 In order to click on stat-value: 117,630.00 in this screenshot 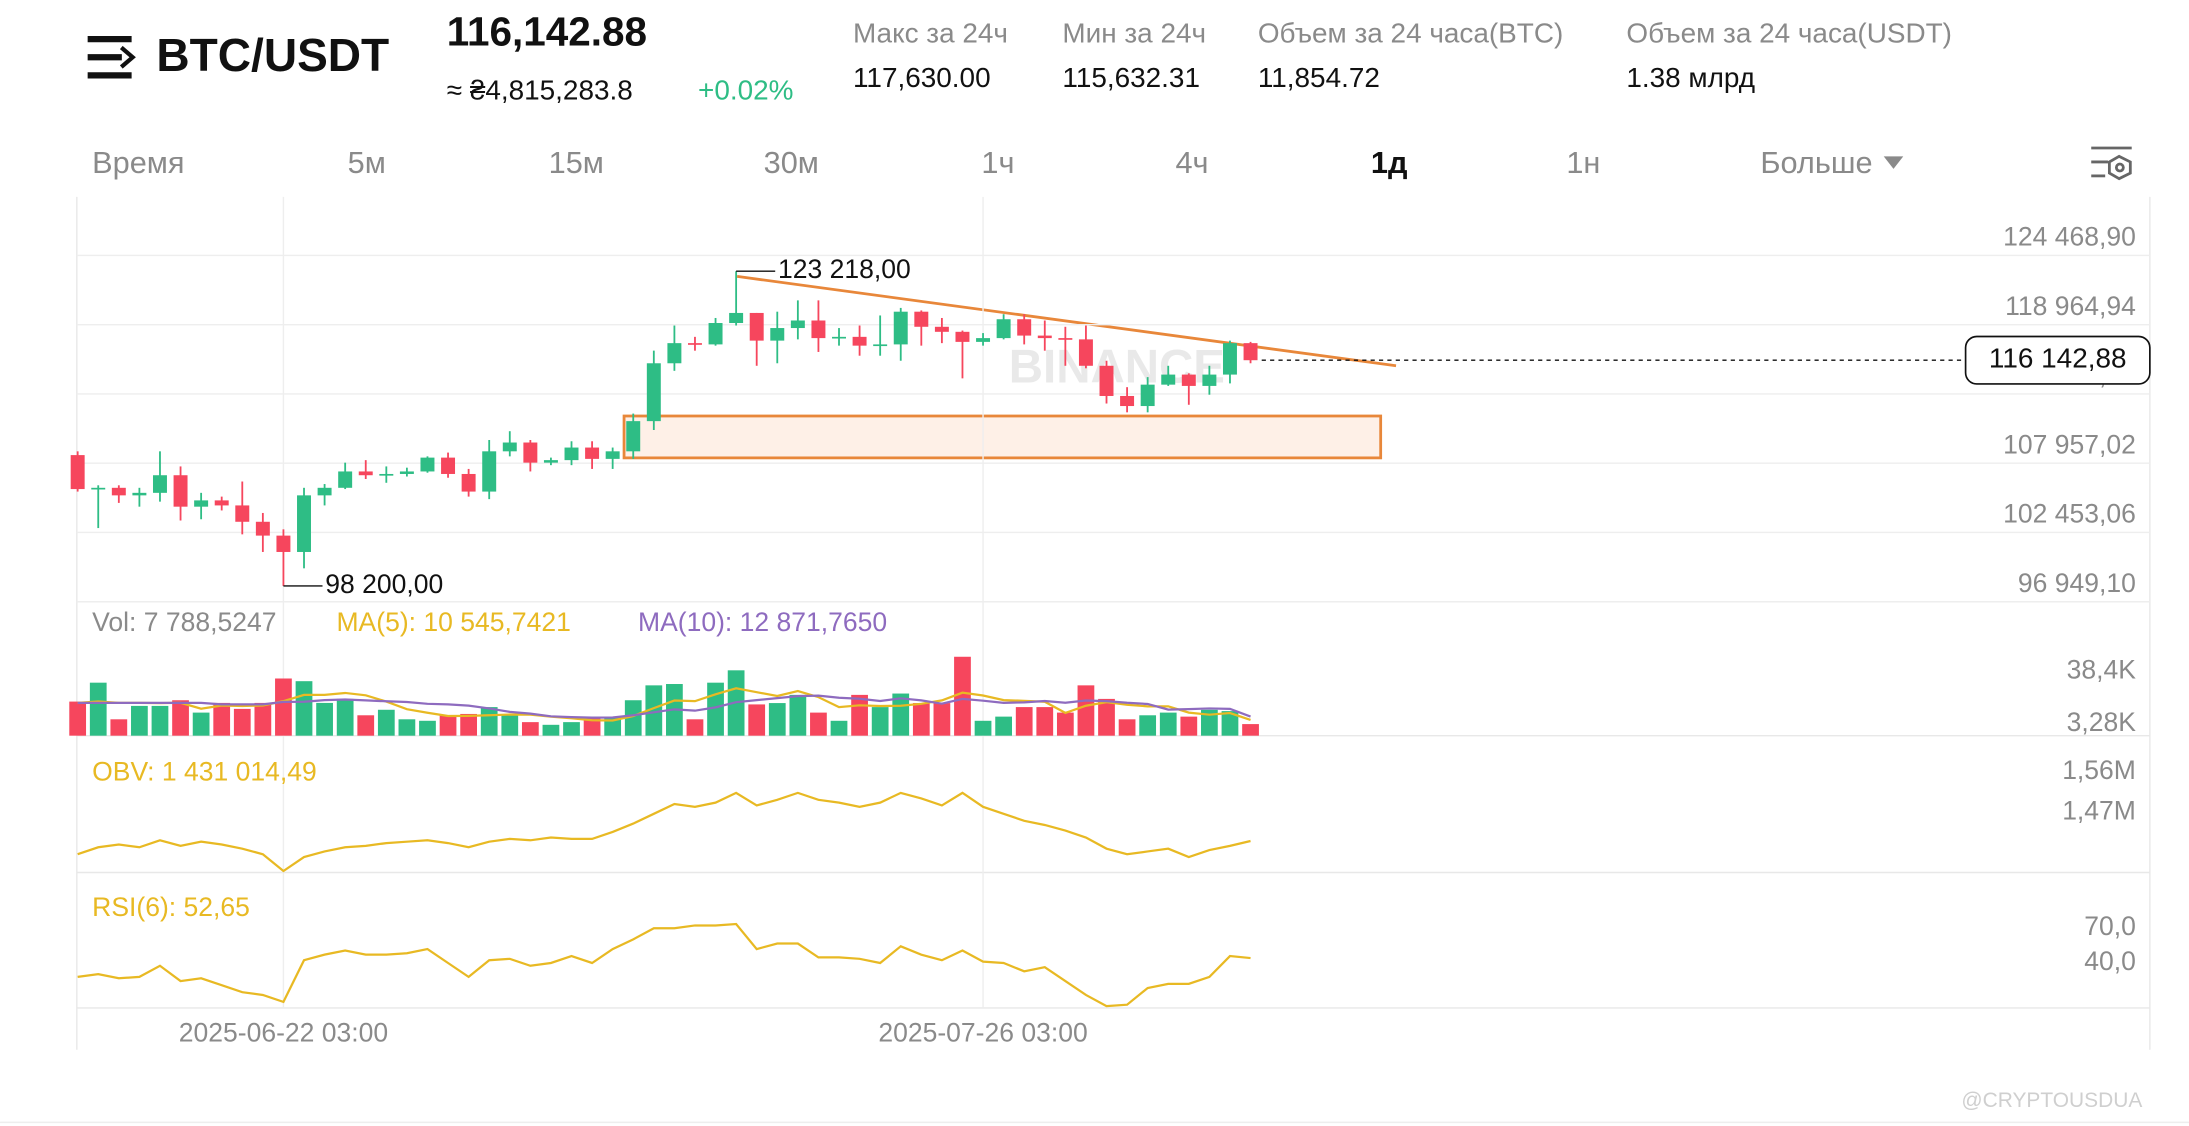, I will do `click(922, 77)`.